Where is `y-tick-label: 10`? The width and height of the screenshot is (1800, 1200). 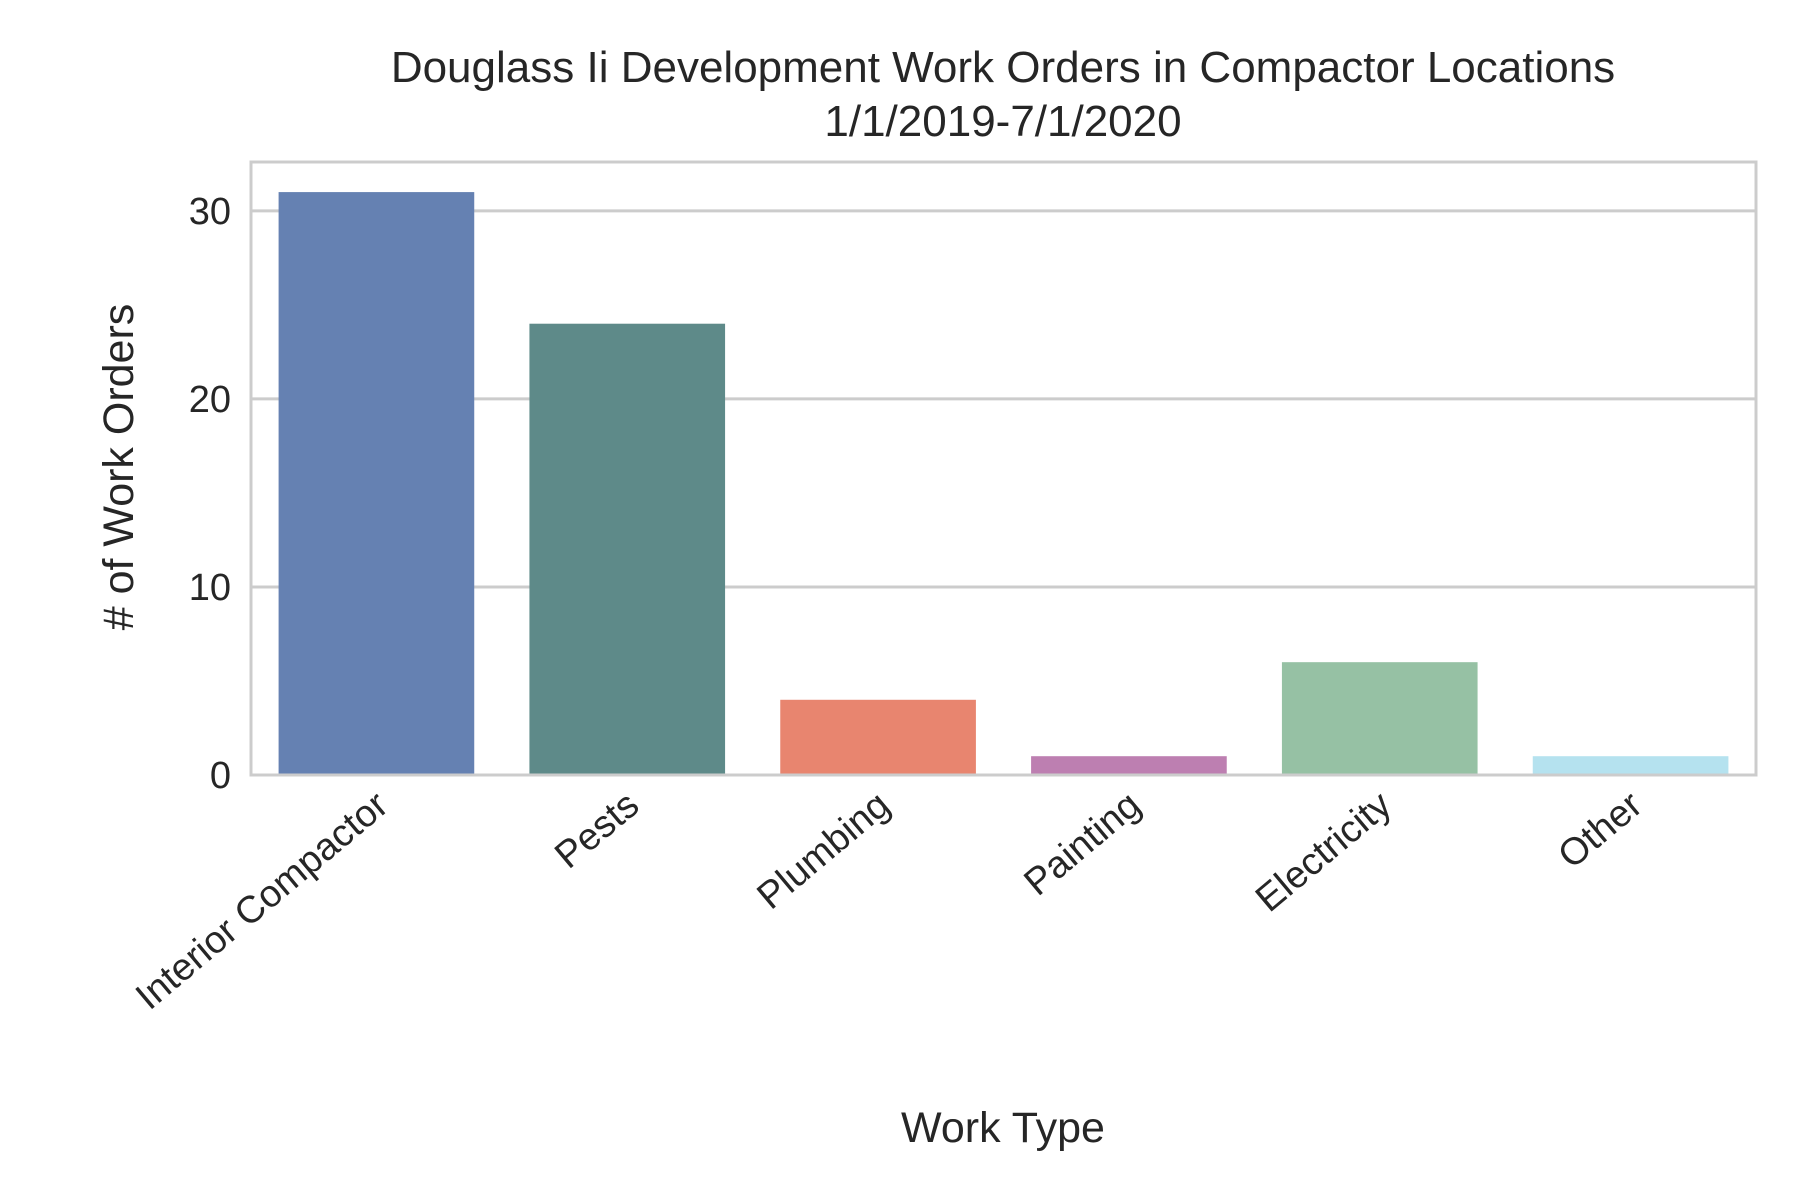 y-tick-label: 10 is located at coordinates (210, 588).